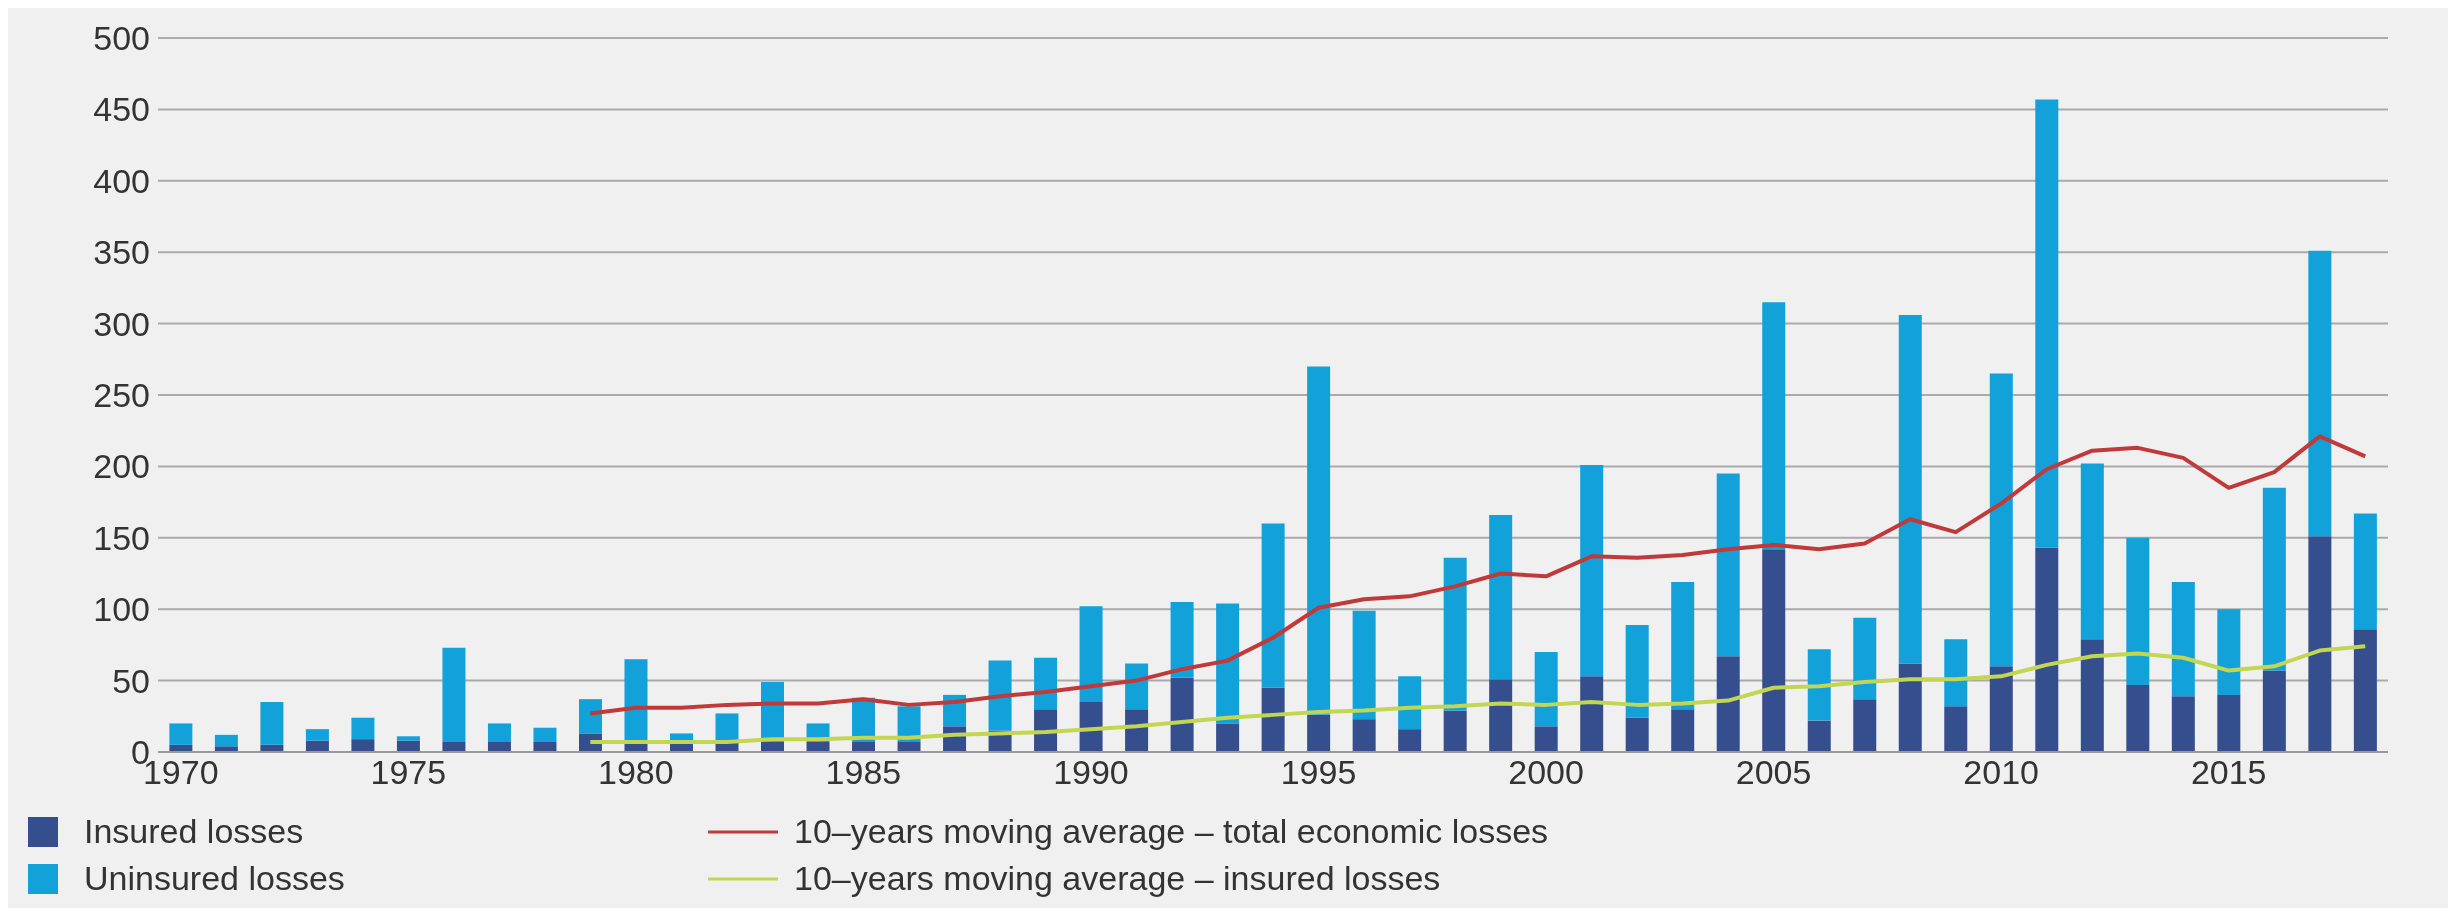  Describe the element at coordinates (1318, 772) in the screenshot. I see `x-tick-label: 1995` at that location.